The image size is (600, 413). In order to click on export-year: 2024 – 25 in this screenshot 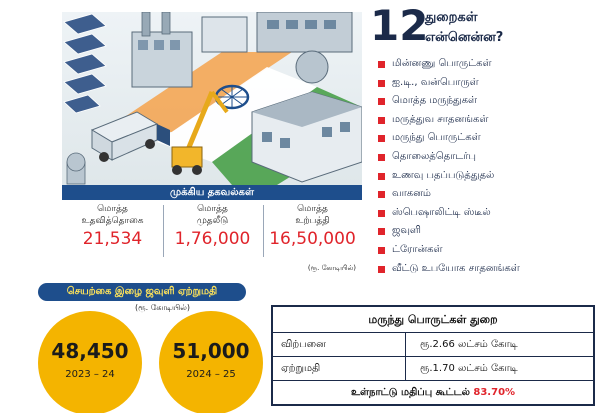, I will do `click(211, 374)`.